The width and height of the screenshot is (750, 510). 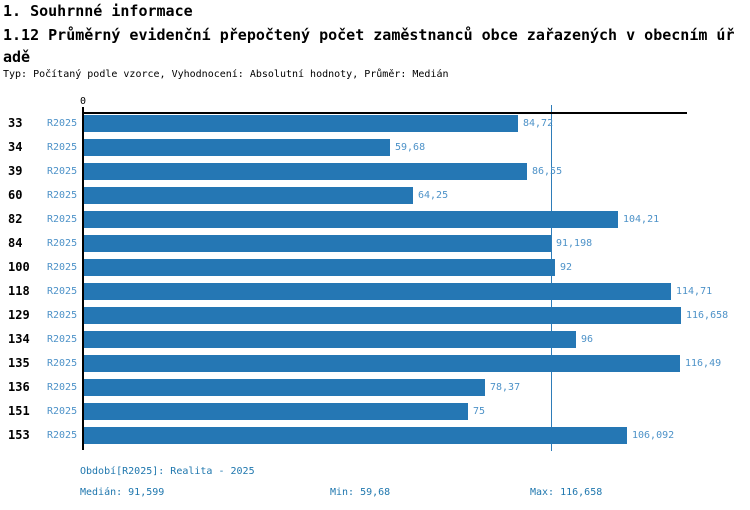 I want to click on chart-row: 118 R2025 114,71, so click(x=375, y=291).